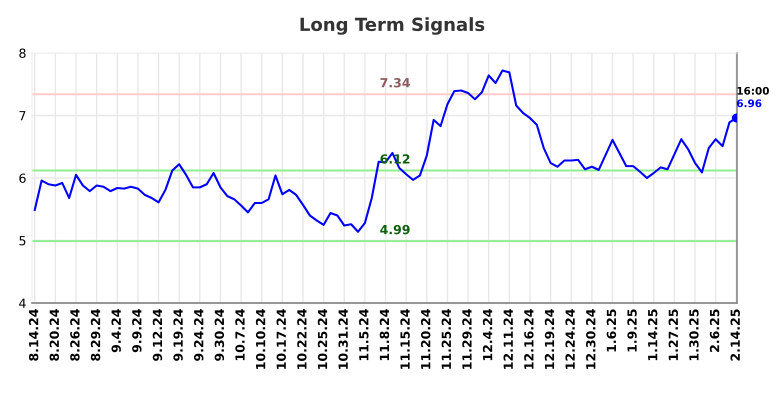  Describe the element at coordinates (240, 334) in the screenshot. I see `x-tick-label: 10.7.24` at that location.